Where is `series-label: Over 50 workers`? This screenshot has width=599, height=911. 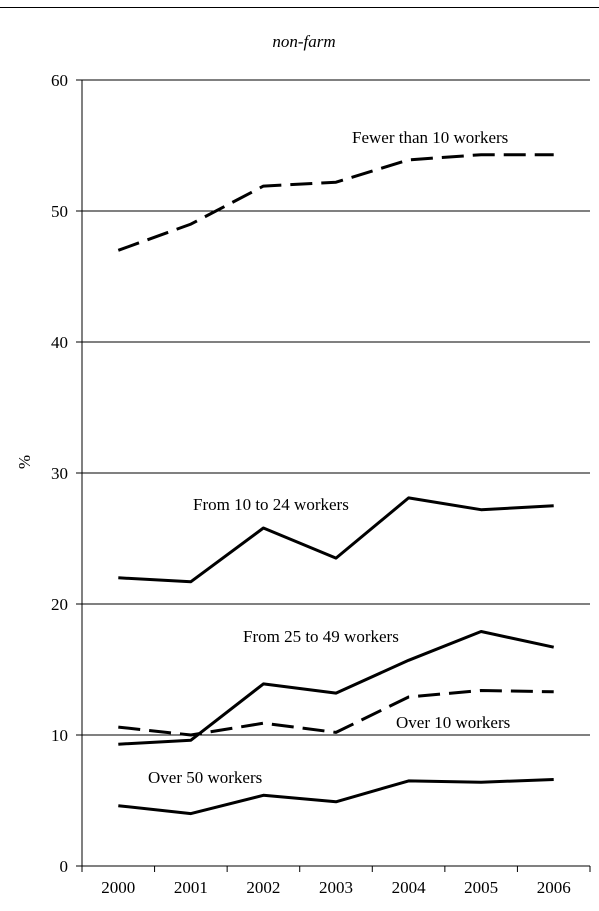
series-label: Over 50 workers is located at coordinates (205, 777).